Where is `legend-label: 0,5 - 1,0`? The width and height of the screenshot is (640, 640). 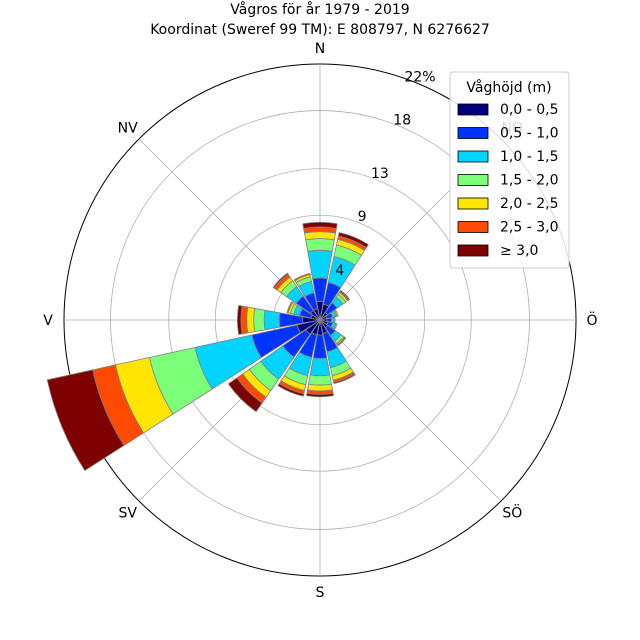 legend-label: 0,5 - 1,0 is located at coordinates (529, 134).